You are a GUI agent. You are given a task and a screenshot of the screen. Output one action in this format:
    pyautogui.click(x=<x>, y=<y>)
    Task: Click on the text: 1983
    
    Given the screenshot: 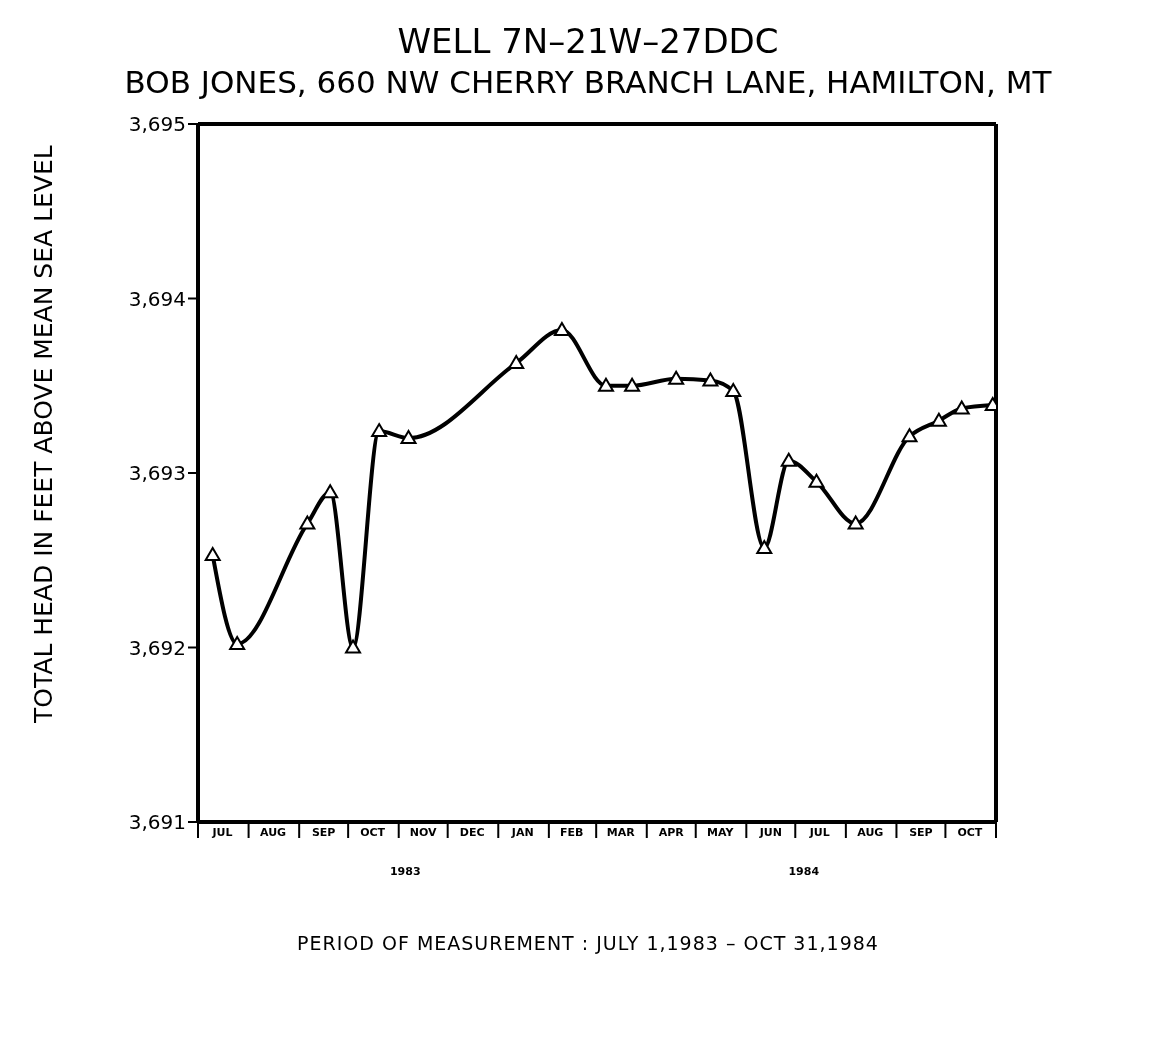 What is the action you would take?
    pyautogui.click(x=405, y=871)
    